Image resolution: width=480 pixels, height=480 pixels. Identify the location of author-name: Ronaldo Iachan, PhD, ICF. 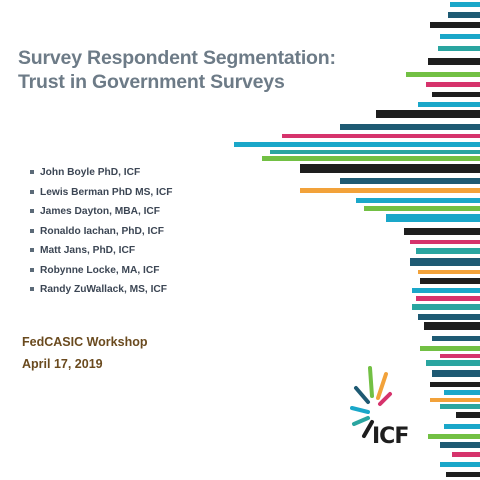
(102, 231).